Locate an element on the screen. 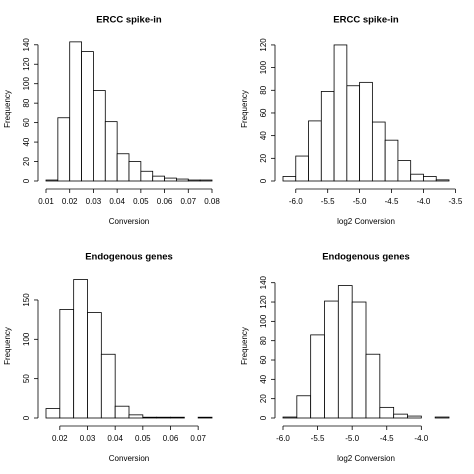 The image size is (474, 474). x-tick-label: -4.0 is located at coordinates (424, 201).